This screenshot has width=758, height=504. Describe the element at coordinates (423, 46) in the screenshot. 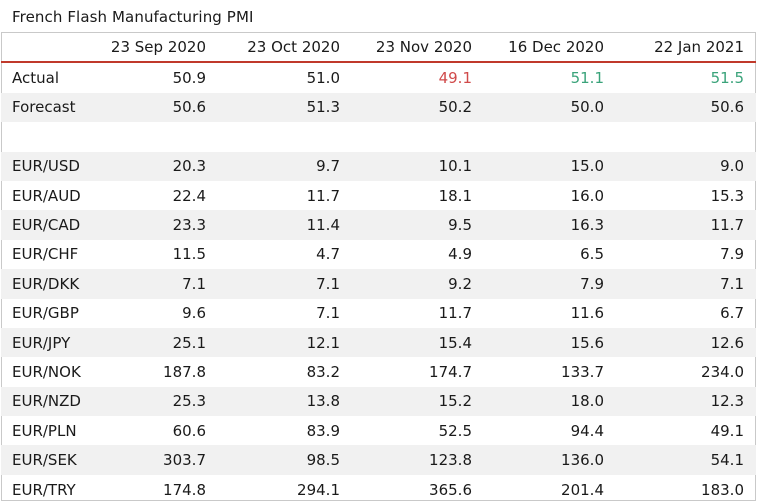

I see `column-header: 23 Nov 2020` at that location.